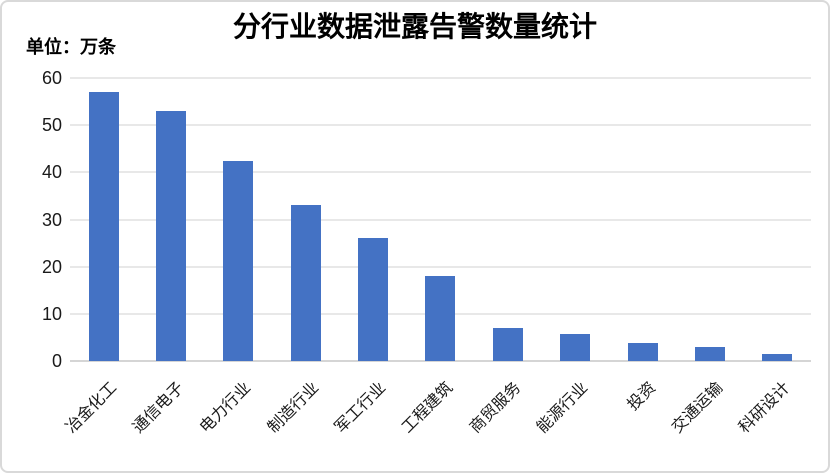 This screenshot has height=473, width=830. I want to click on bar-交通运输, so click(709, 354).